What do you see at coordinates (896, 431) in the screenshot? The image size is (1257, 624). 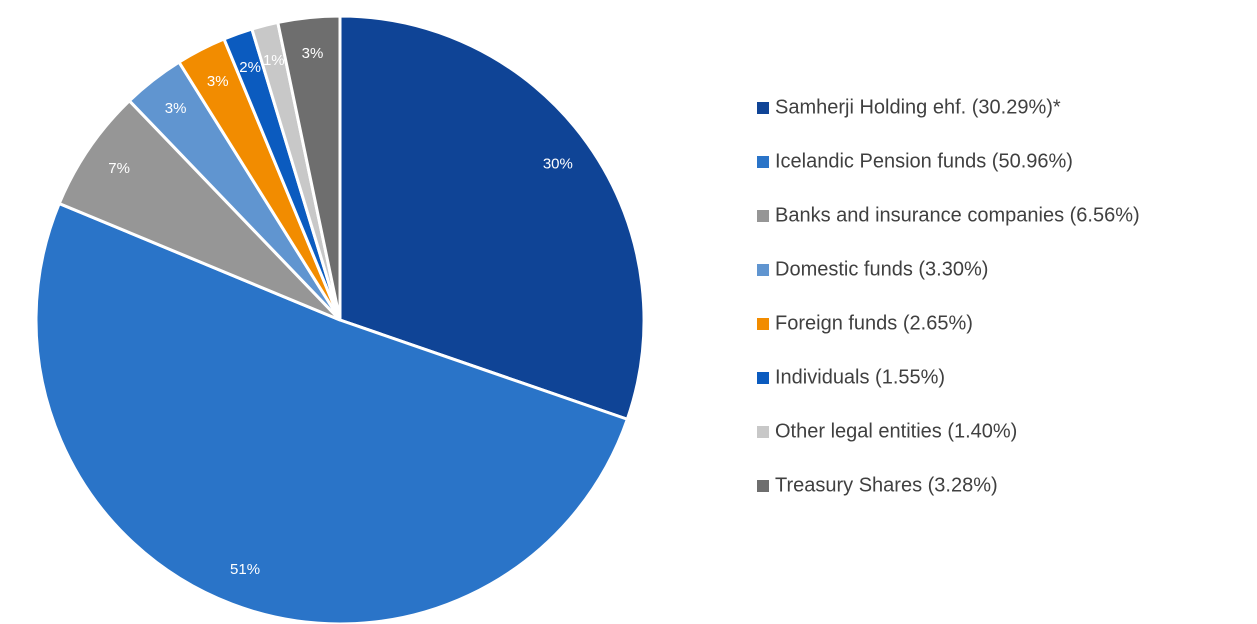 I see `legend-label: Other legal entities (1.40%)` at bounding box center [896, 431].